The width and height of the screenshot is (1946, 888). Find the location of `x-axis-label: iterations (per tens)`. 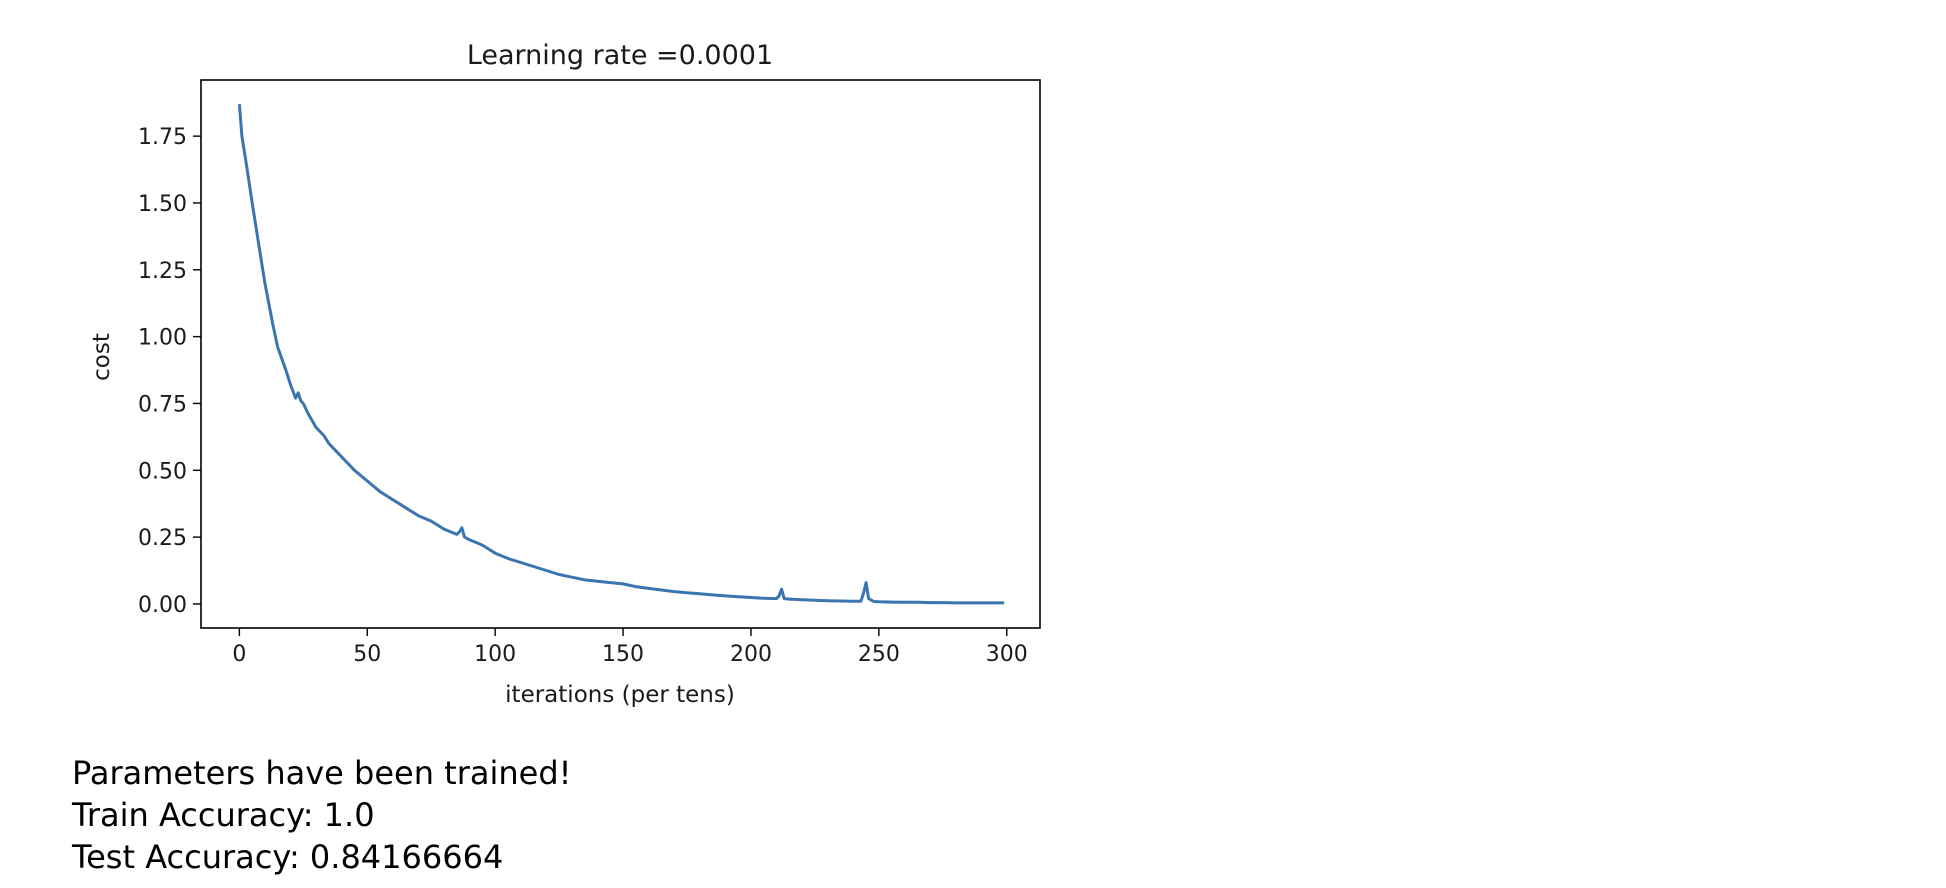

x-axis-label: iterations (per tens) is located at coordinates (620, 695).